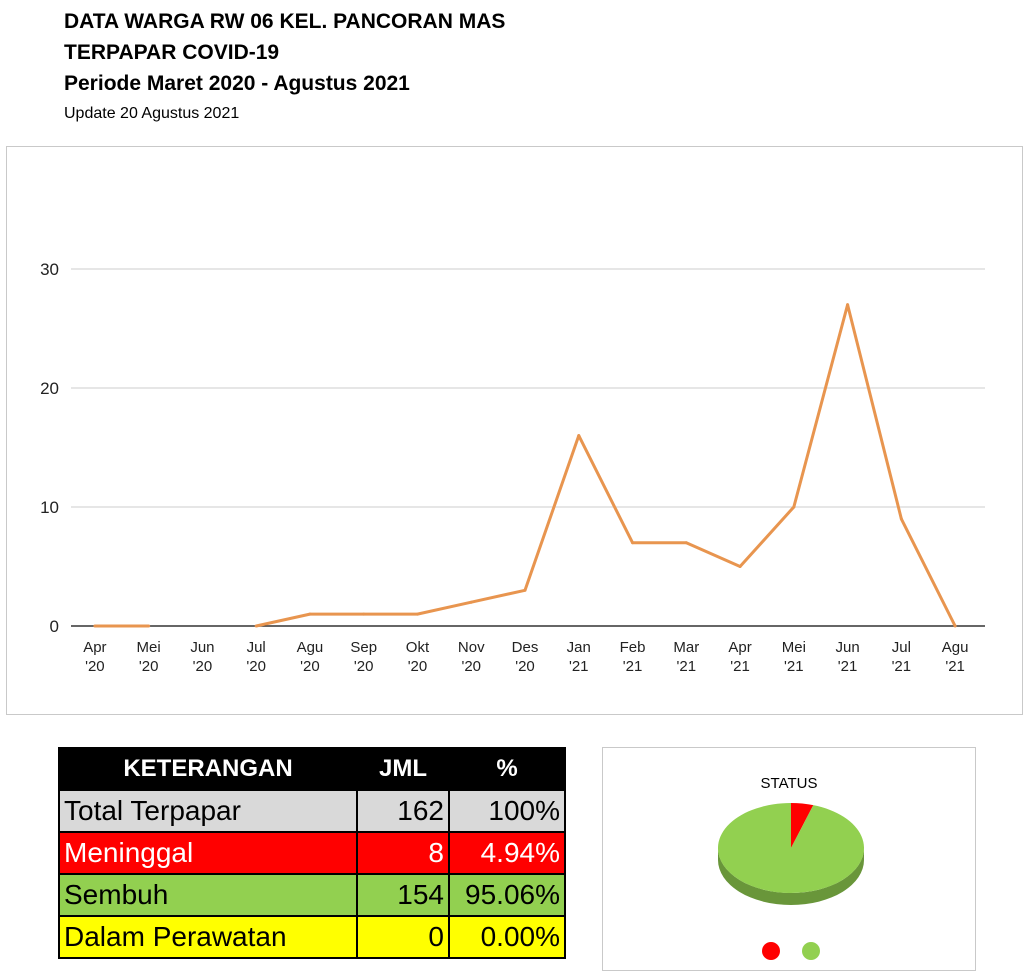 The height and width of the screenshot is (976, 1024). Describe the element at coordinates (791, 876) in the screenshot. I see `pie-side` at that location.